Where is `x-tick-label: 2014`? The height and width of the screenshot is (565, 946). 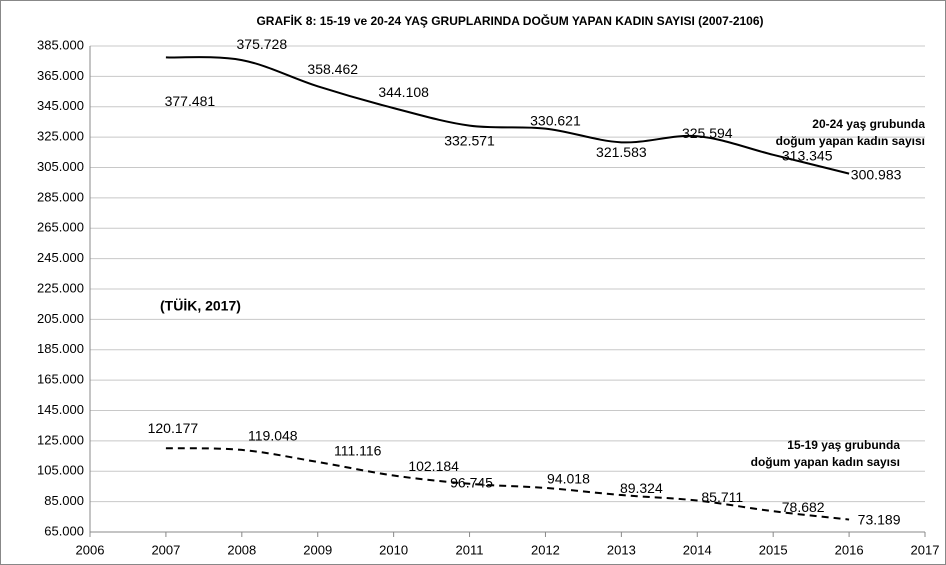 x-tick-label: 2014 is located at coordinates (697, 549).